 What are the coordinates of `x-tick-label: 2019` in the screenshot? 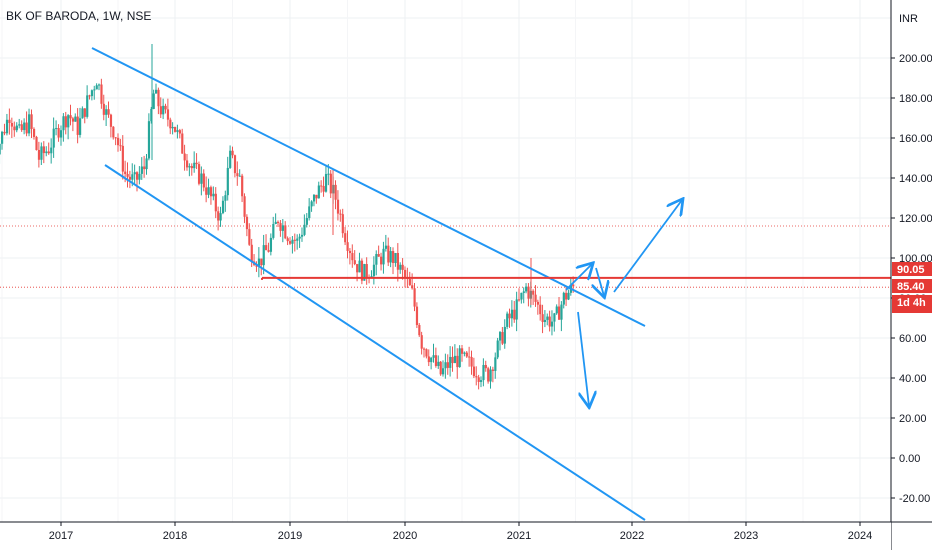 It's located at (290, 536).